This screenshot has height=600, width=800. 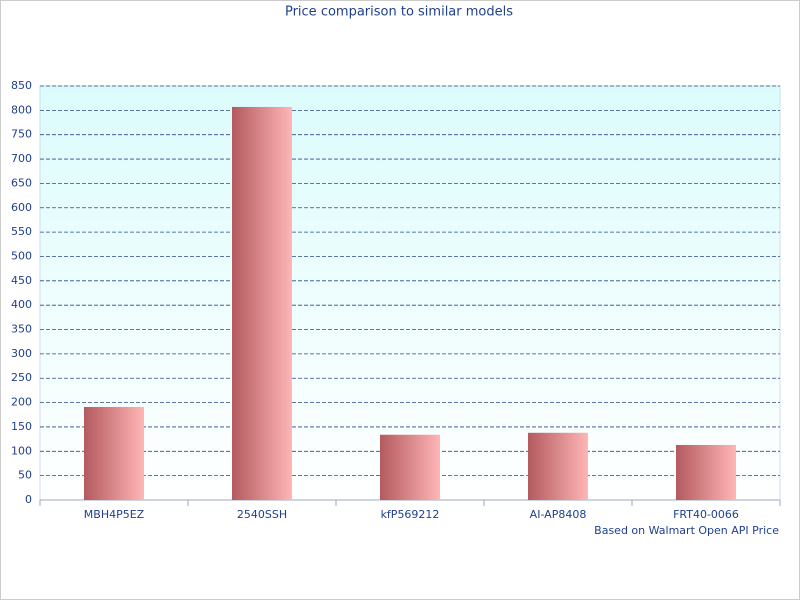 What do you see at coordinates (21, 255) in the screenshot?
I see `y-tick-label: 500` at bounding box center [21, 255].